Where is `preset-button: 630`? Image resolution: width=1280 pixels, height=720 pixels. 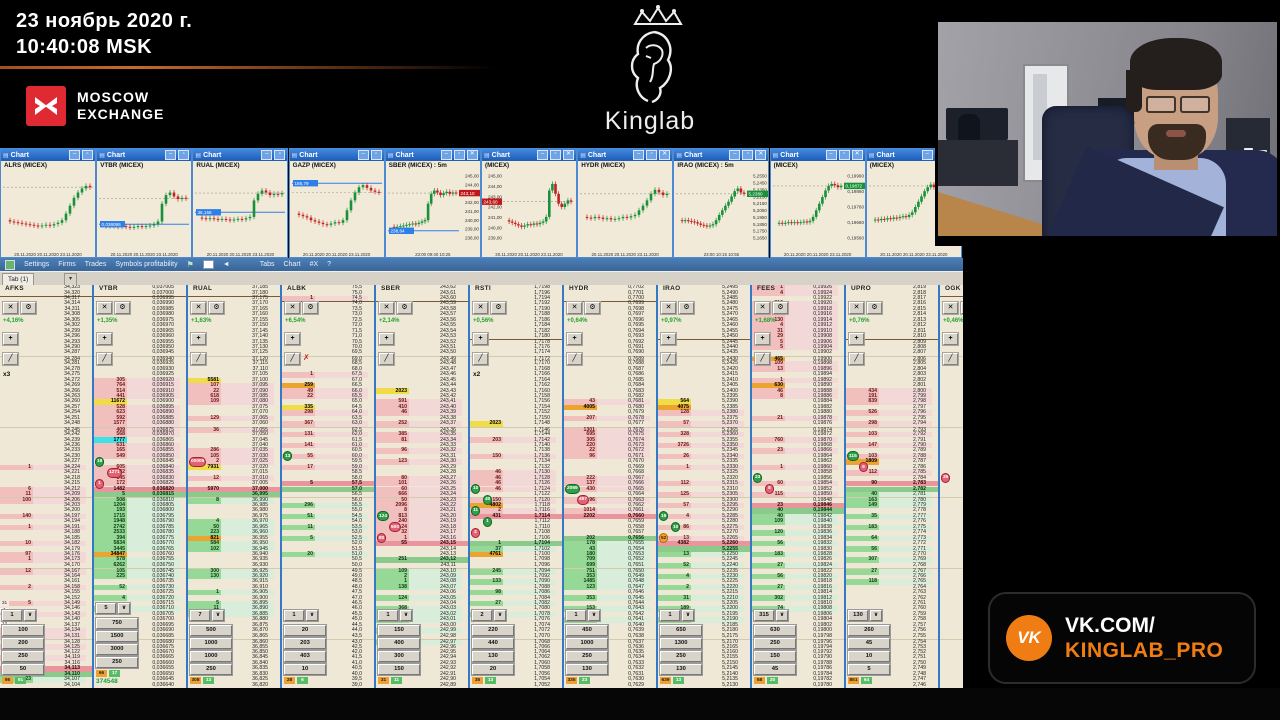 preset-button: 630 is located at coordinates (775, 630).